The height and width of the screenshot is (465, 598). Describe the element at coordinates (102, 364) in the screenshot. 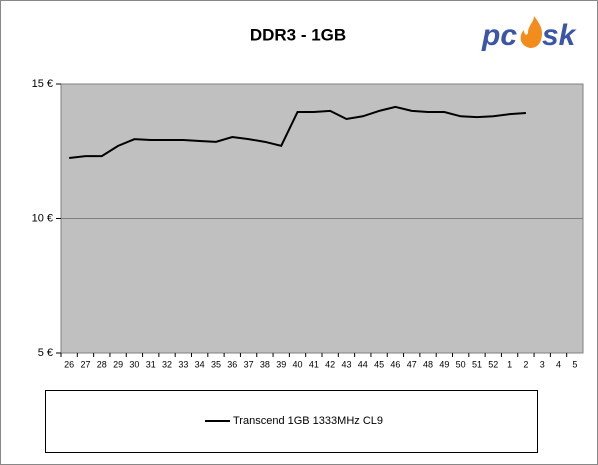

I see `x-tick-label: 28` at that location.